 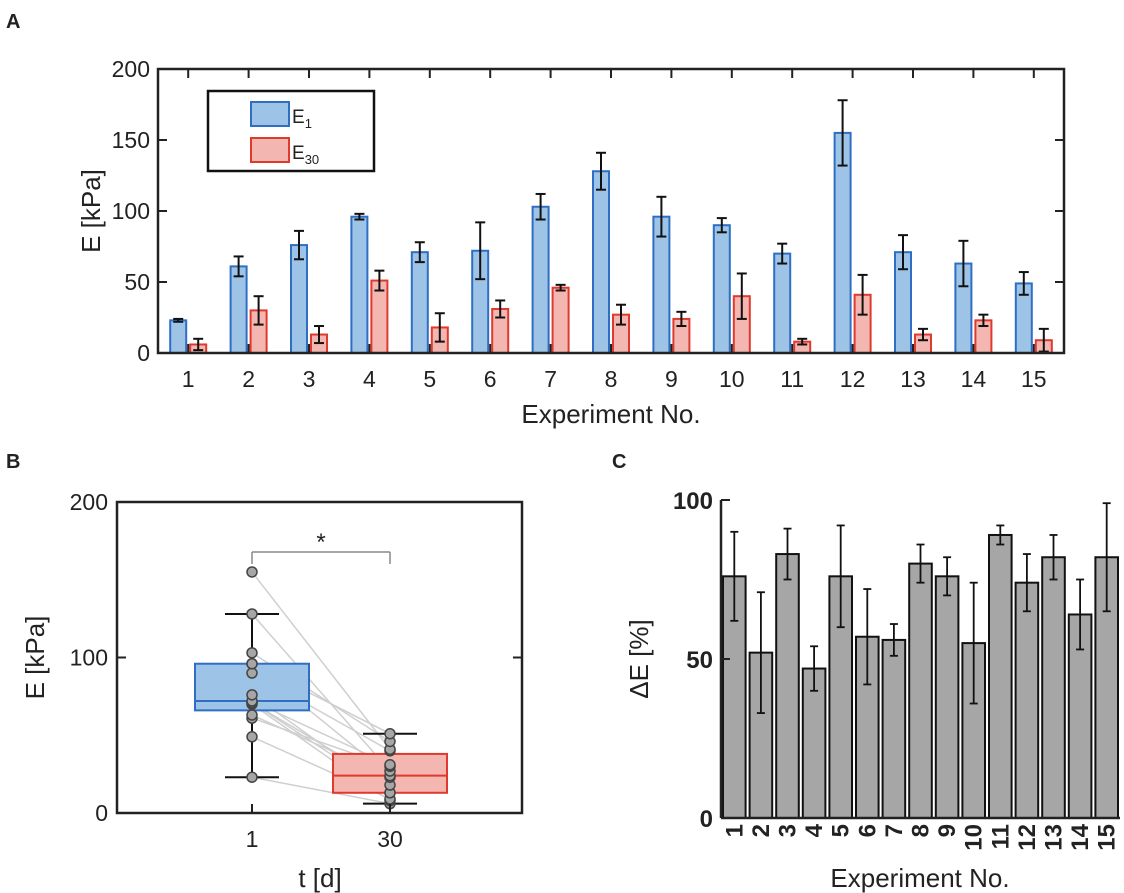 I want to click on xtick-label-c: 2, so click(x=761, y=830).